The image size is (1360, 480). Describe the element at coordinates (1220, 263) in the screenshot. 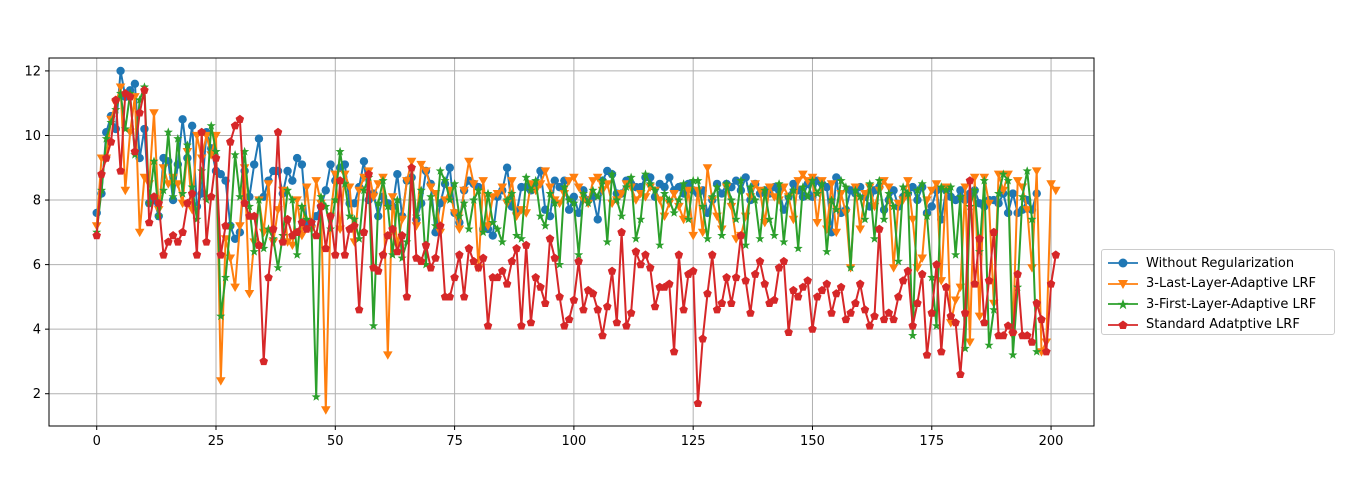

I see `legend-label: Without Regularization` at that location.